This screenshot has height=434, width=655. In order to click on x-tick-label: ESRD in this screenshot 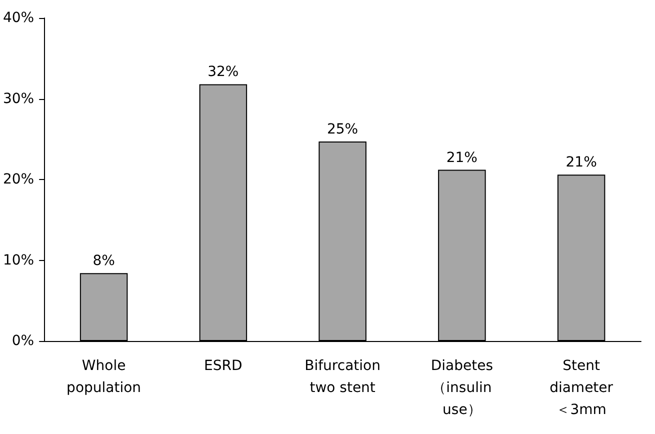, I will do `click(223, 366)`.